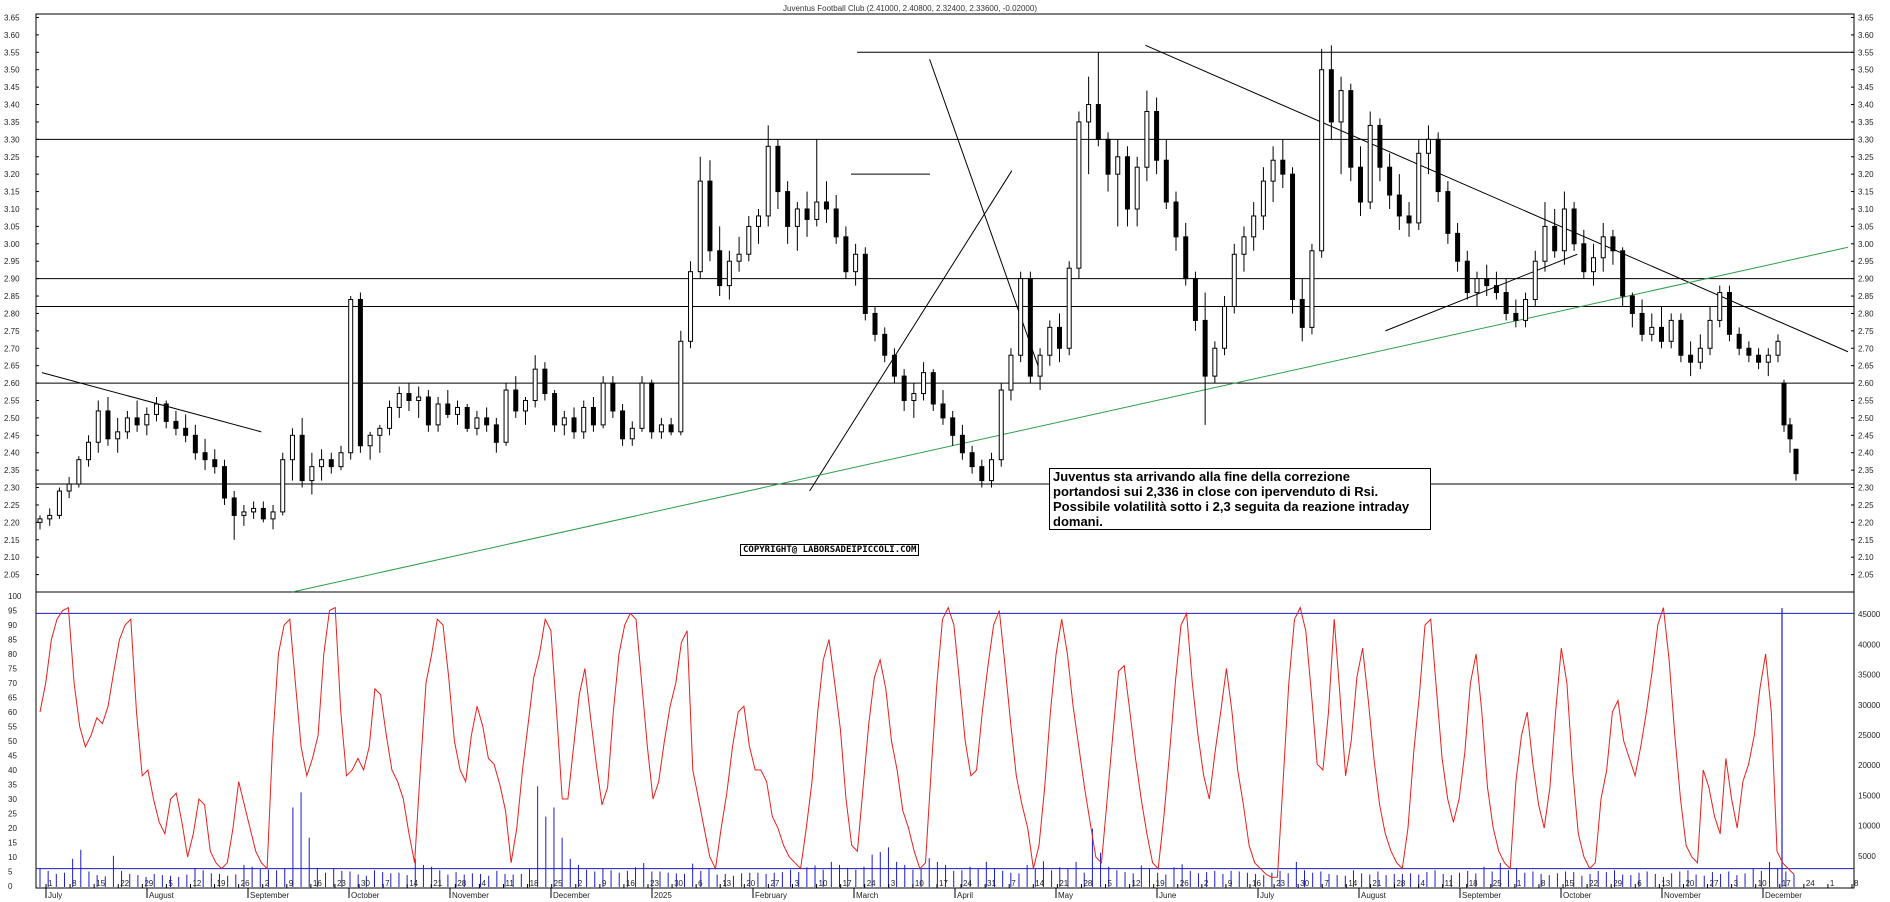  Describe the element at coordinates (1866, 192) in the screenshot. I see `price-tick-label: 3.15` at that location.